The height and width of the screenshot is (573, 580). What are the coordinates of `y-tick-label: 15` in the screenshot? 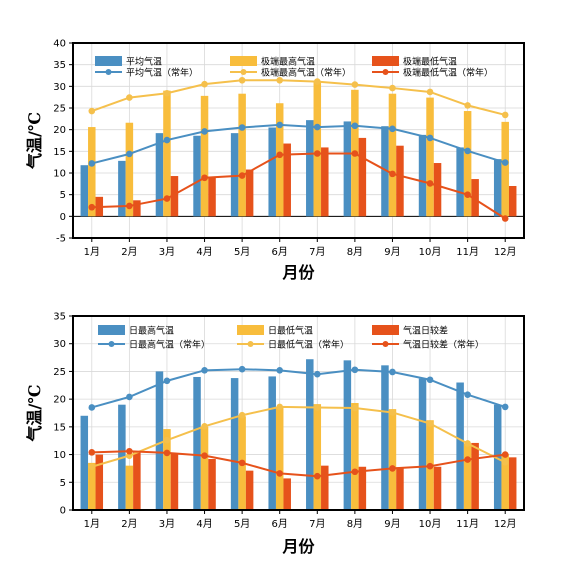 It's located at (59, 152).